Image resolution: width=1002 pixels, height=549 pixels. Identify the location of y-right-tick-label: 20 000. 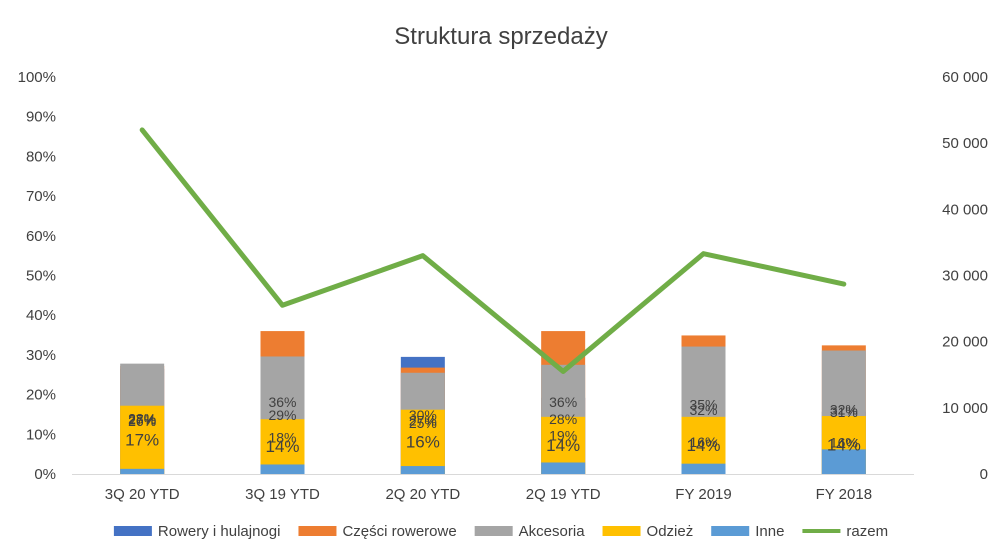
(965, 342).